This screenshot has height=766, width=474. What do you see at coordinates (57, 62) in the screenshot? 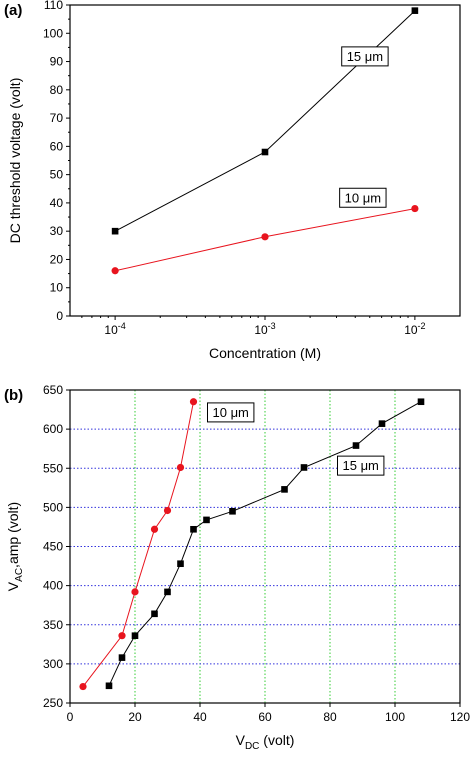
I see `y-tick-label: 90` at bounding box center [57, 62].